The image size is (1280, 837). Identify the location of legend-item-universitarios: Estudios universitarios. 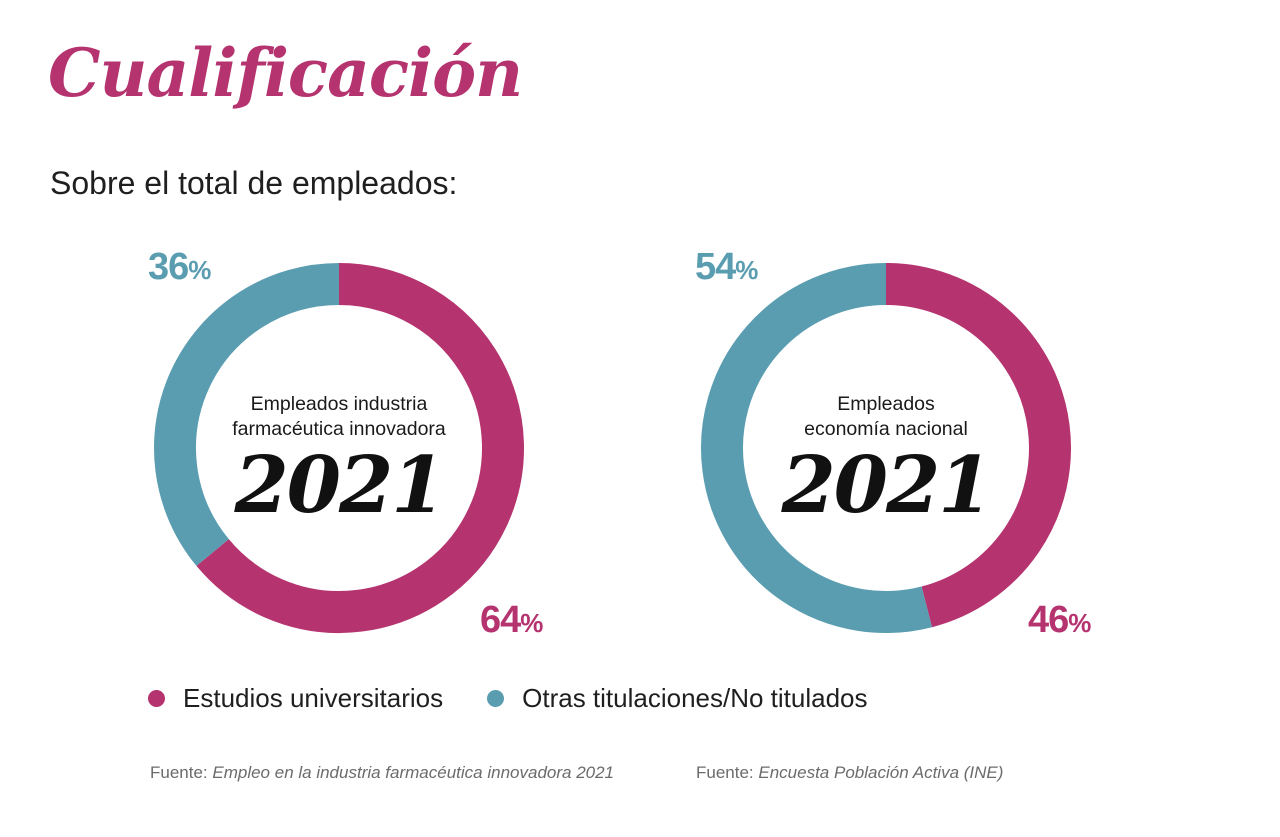
(295, 698).